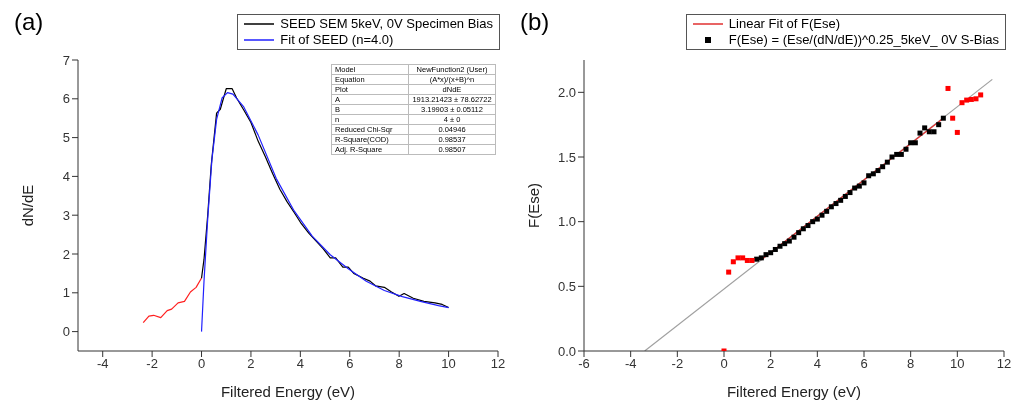 This screenshot has height=419, width=1029. What do you see at coordinates (66, 177) in the screenshot?
I see `y-tick-label: 4` at bounding box center [66, 177].